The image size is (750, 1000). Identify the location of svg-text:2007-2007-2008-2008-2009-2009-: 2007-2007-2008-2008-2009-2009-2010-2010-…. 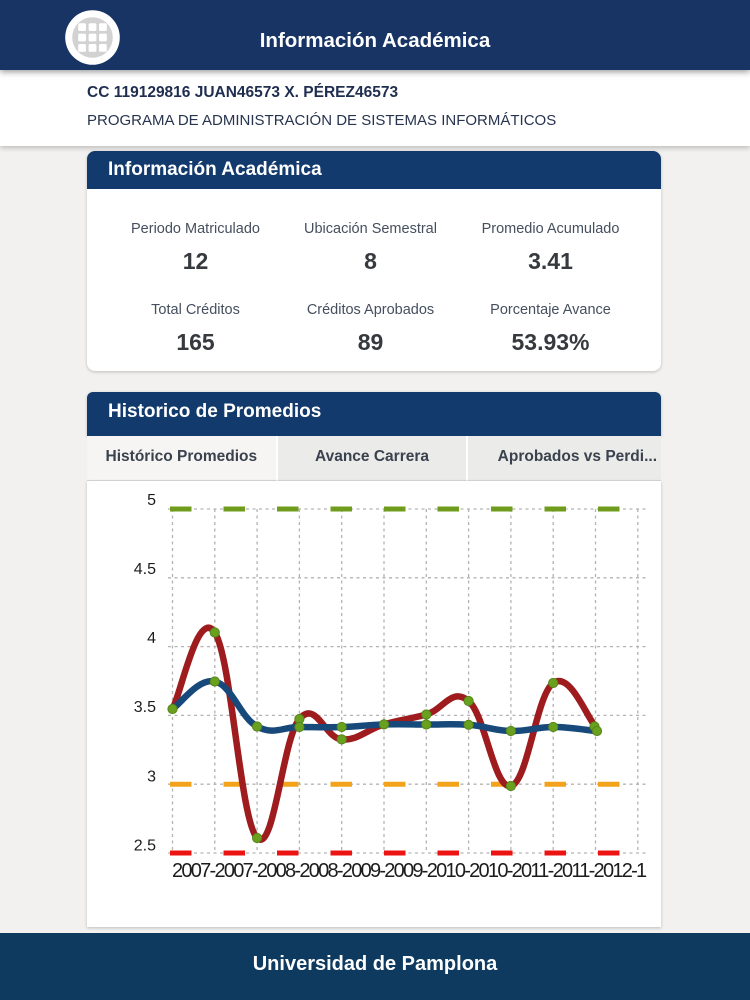
(409, 871).